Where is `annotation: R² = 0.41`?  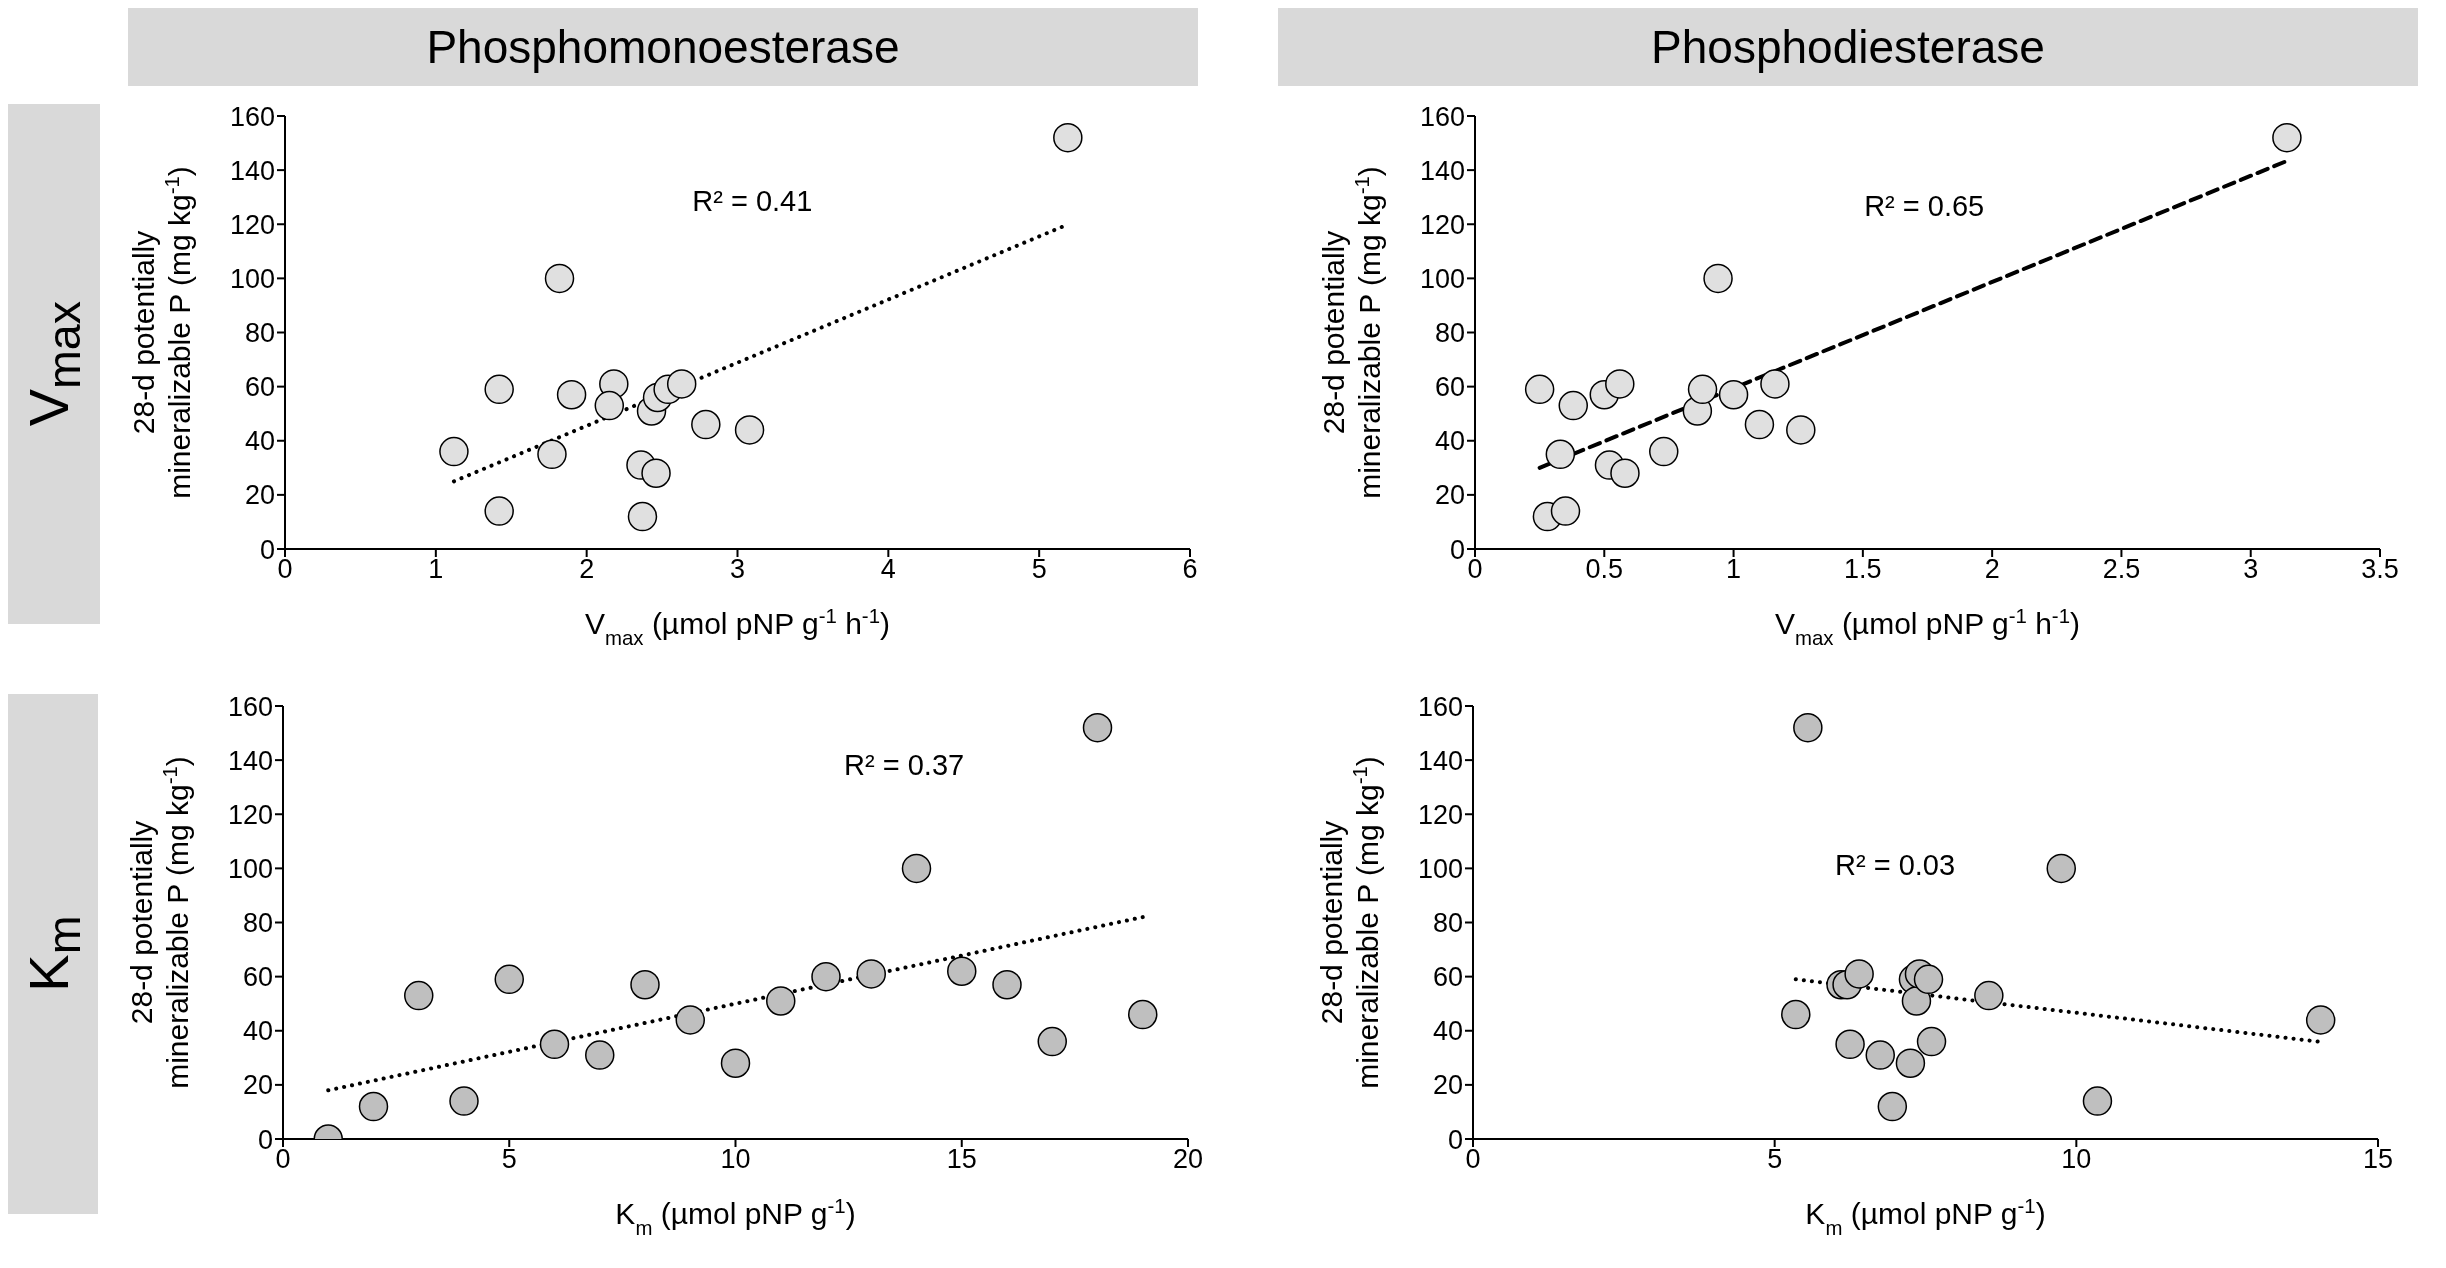 annotation: R² = 0.41 is located at coordinates (752, 202).